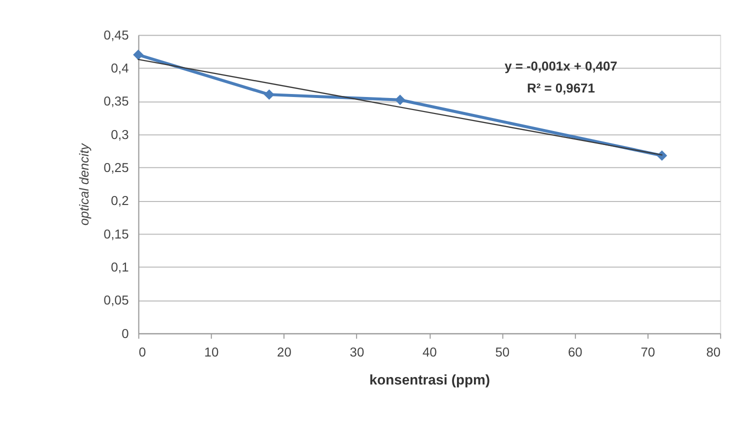  I want to click on x-tick-label: 60, so click(575, 352).